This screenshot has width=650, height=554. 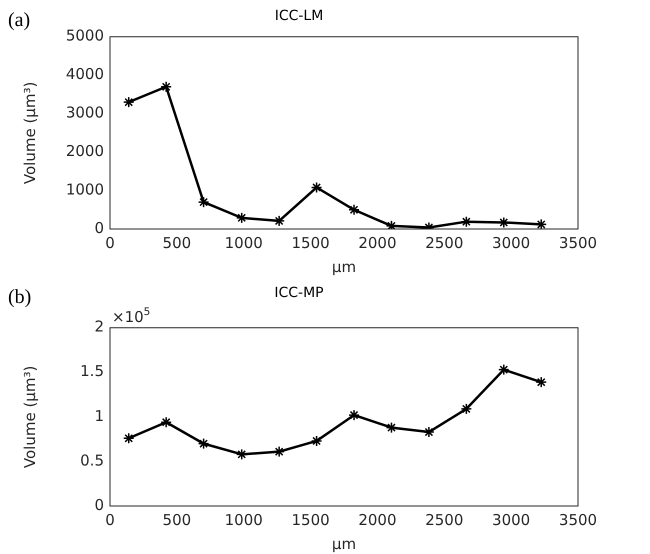 I want to click on y-tick-label: 5000, so click(x=85, y=35).